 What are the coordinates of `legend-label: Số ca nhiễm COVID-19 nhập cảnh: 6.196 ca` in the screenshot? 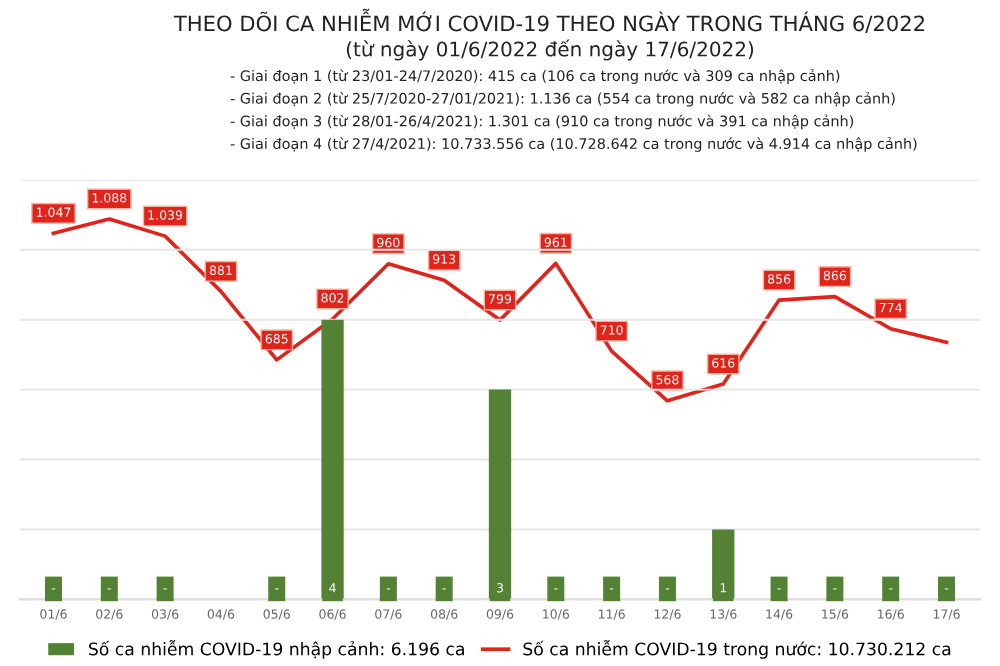 It's located at (276, 649).